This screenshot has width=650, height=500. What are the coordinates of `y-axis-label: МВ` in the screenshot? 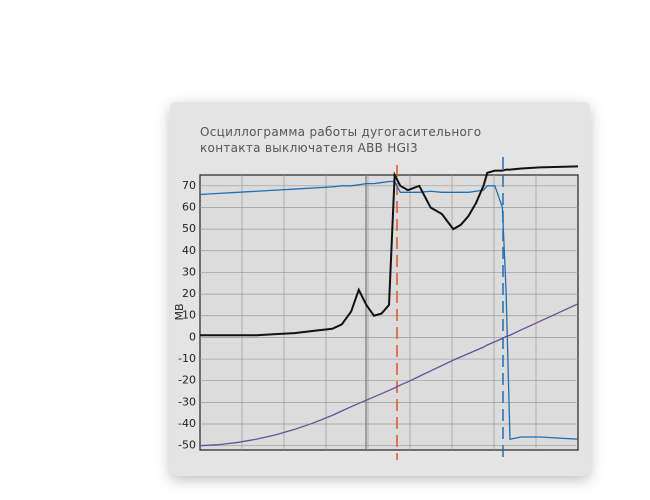 It's located at (179, 311).